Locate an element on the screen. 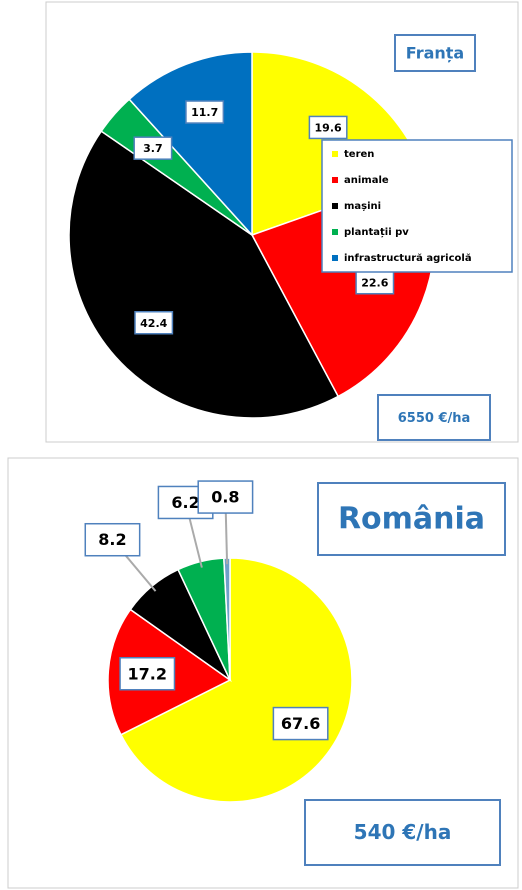 The image size is (522, 890). data-label: 11.7 is located at coordinates (204, 112).